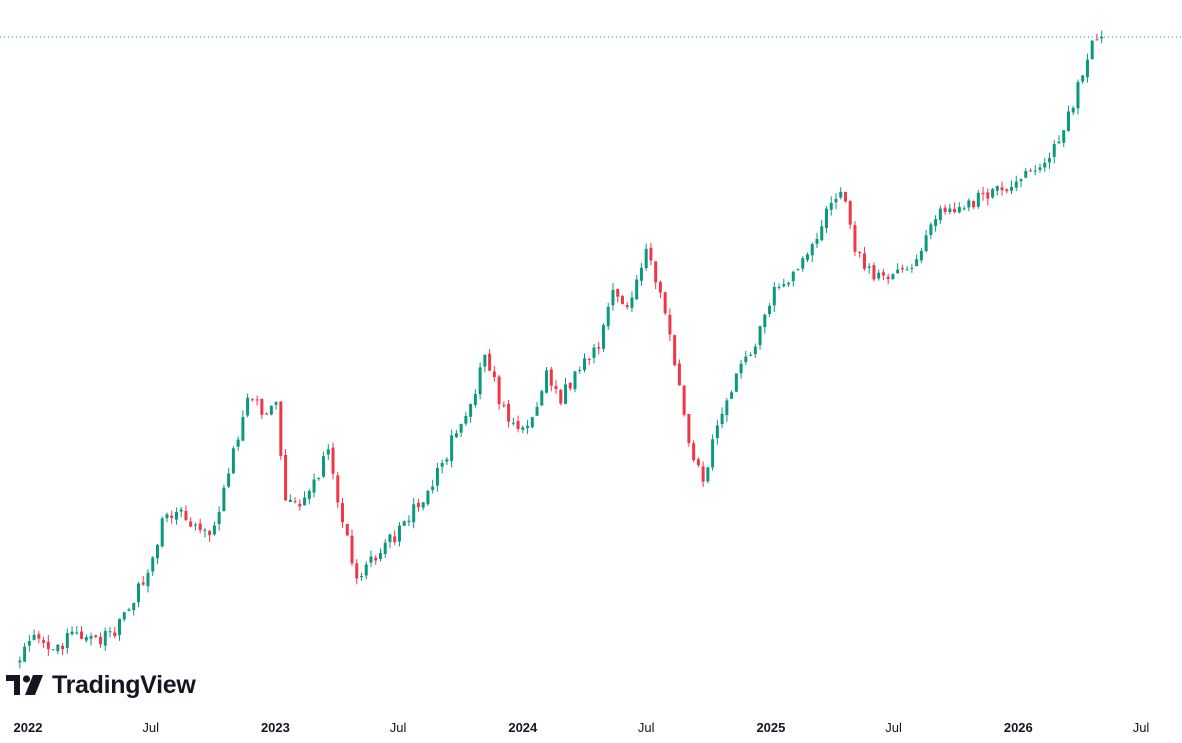 This screenshot has width=1182, height=743. Describe the element at coordinates (101, 685) in the screenshot. I see `tradingview-logo: TradingView` at that location.